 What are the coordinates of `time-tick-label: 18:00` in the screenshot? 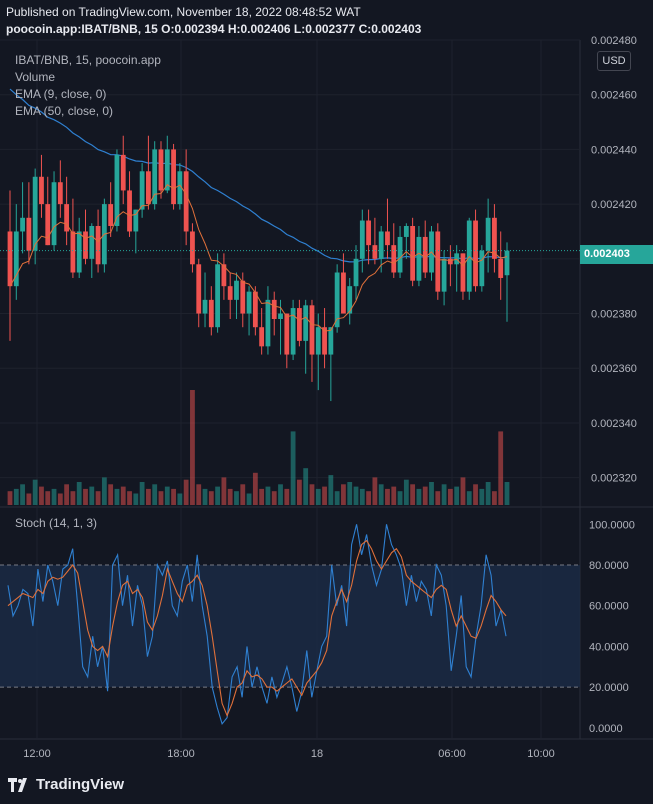 It's located at (181, 754).